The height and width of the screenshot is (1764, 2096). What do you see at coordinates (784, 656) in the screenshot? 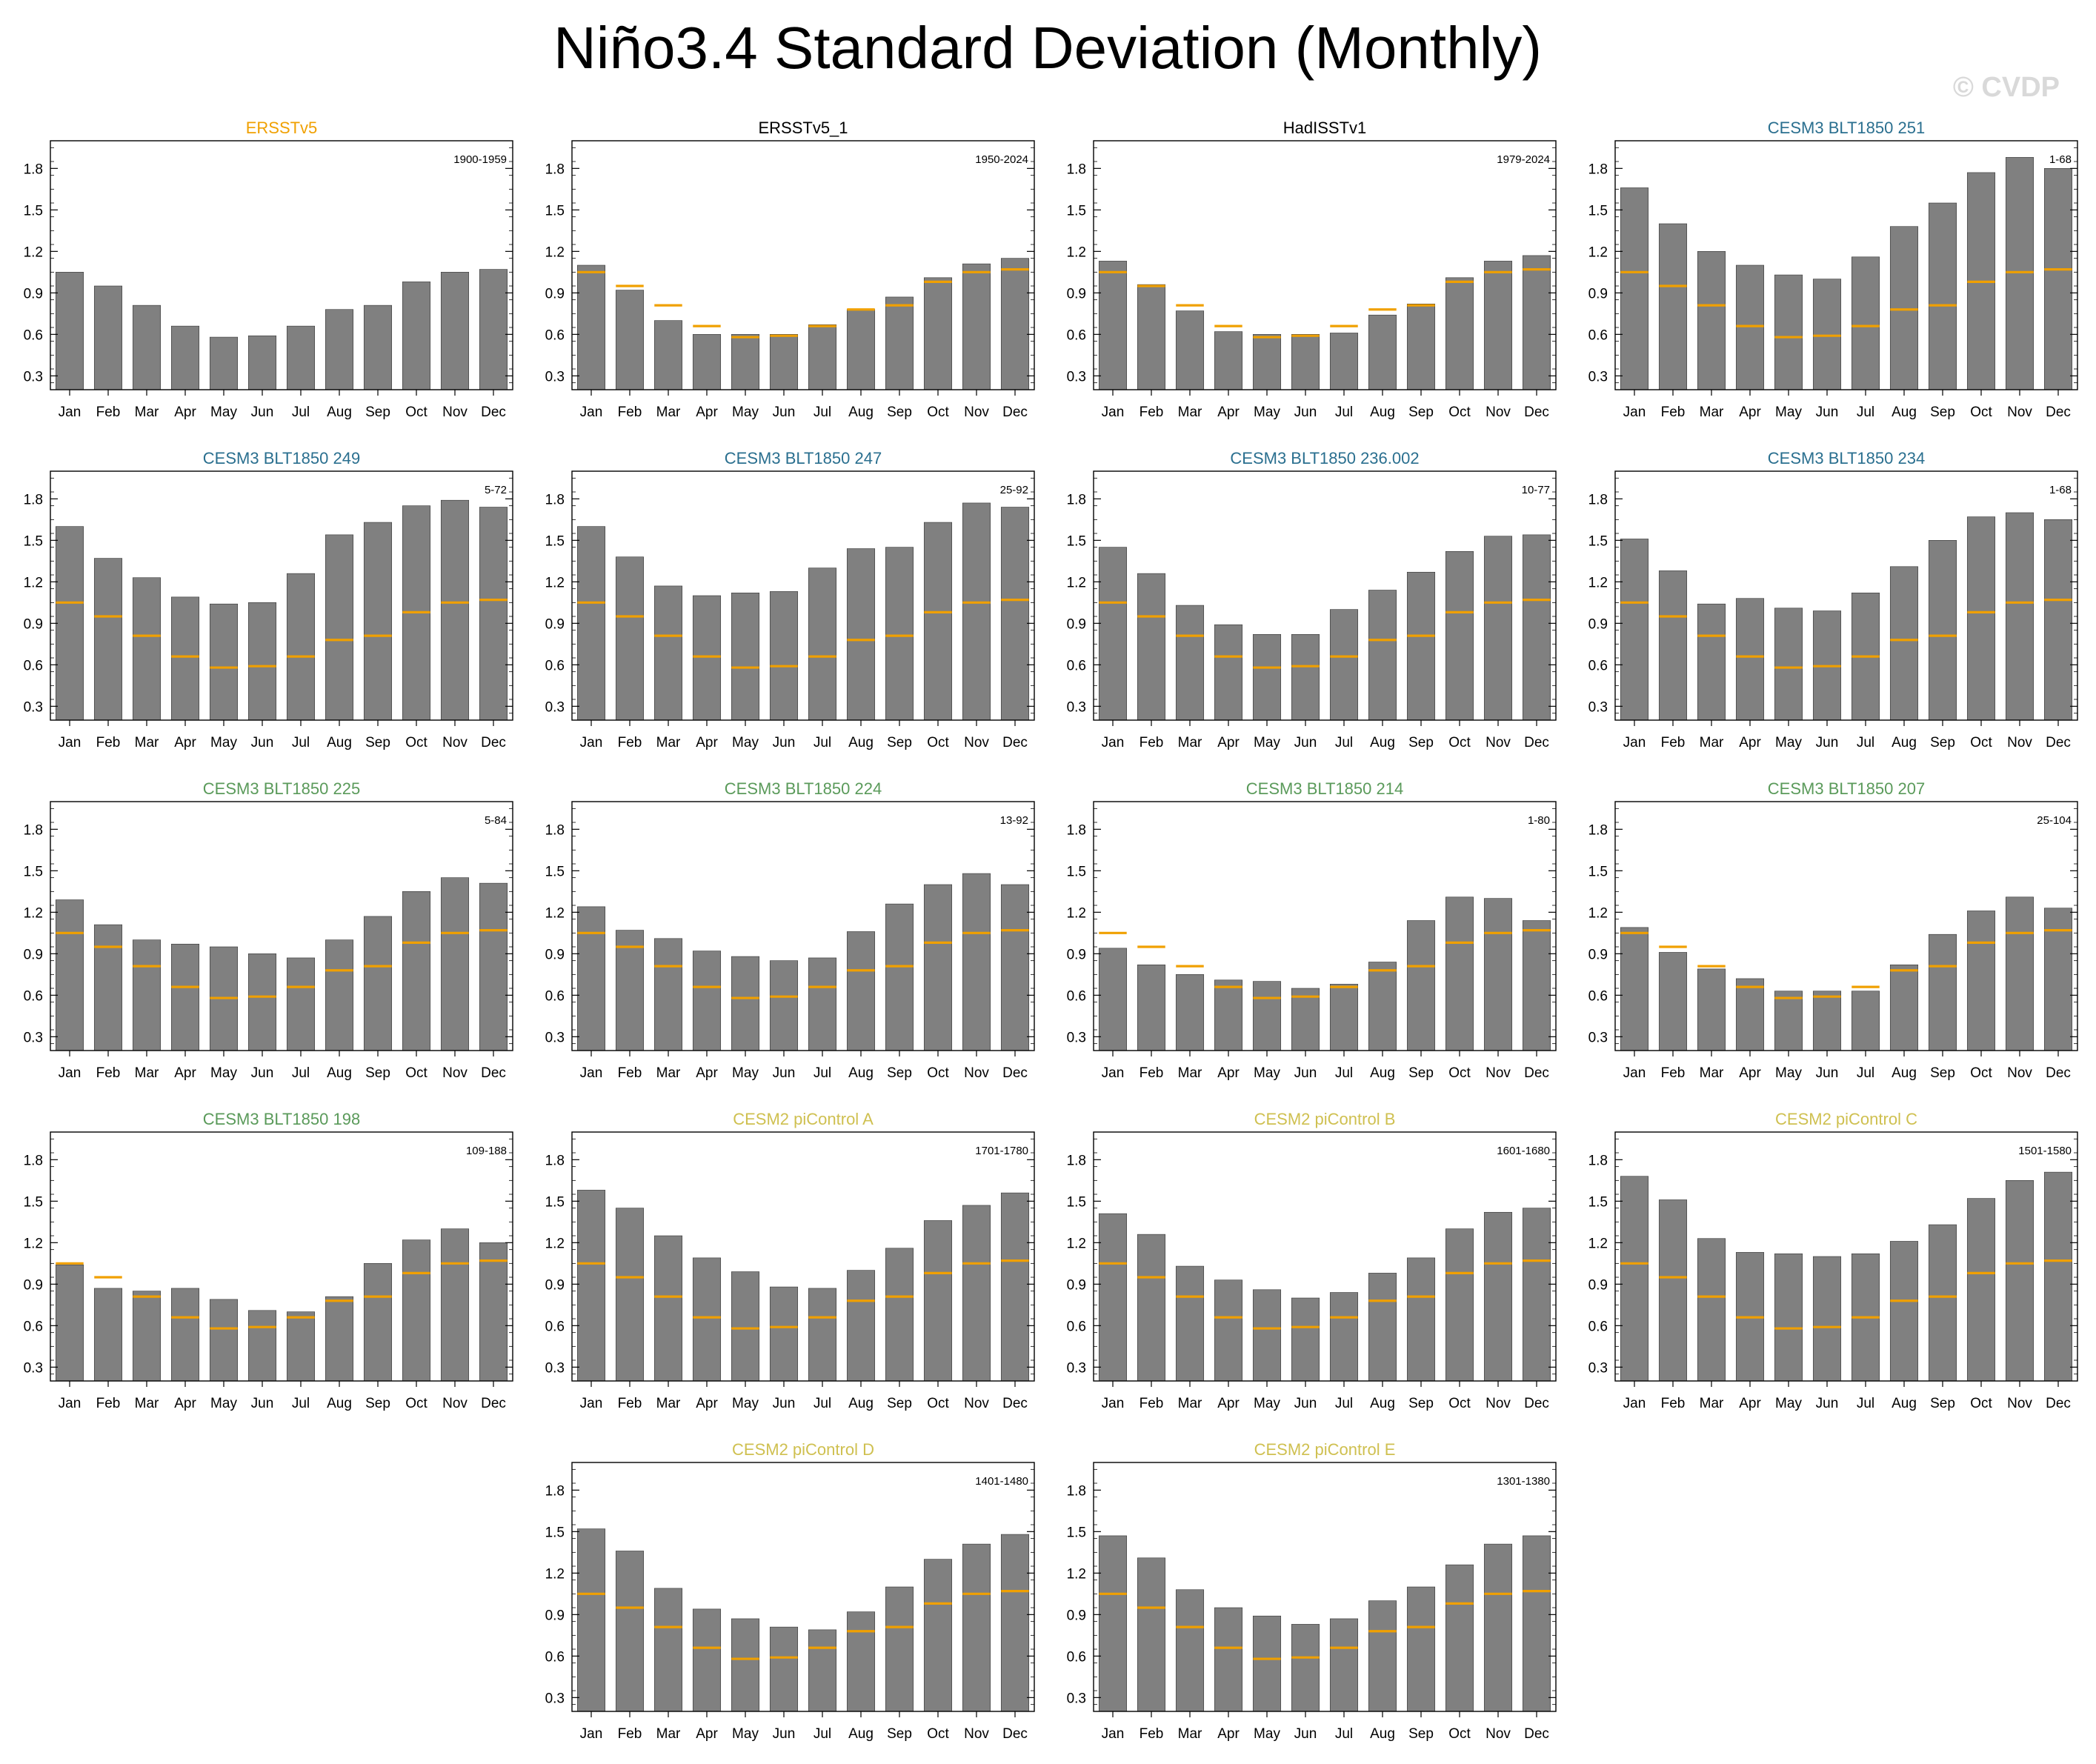
I see `bar-jun` at bounding box center [784, 656].